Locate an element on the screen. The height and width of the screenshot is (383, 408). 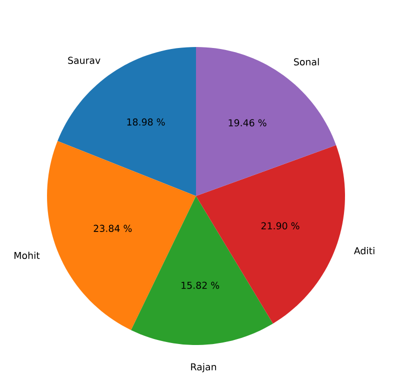
slice-label: Rajan is located at coordinates (203, 367).